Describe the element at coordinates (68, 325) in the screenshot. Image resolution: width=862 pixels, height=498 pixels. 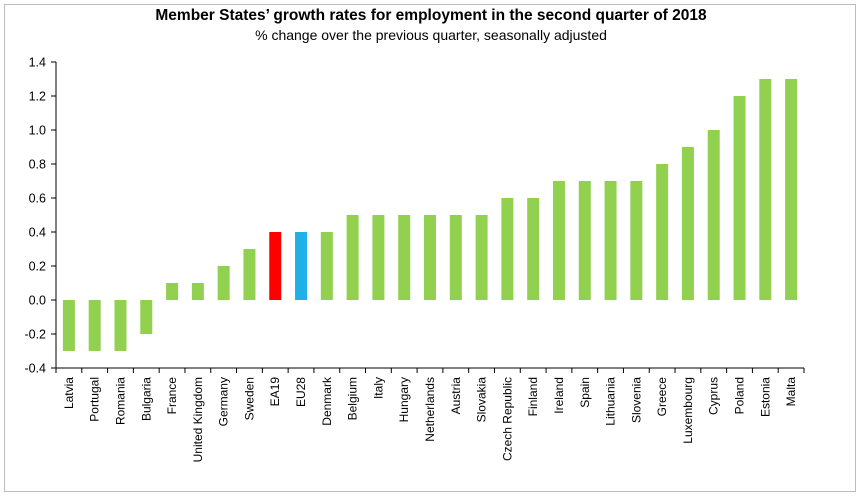
I see `bar-latvia` at that location.